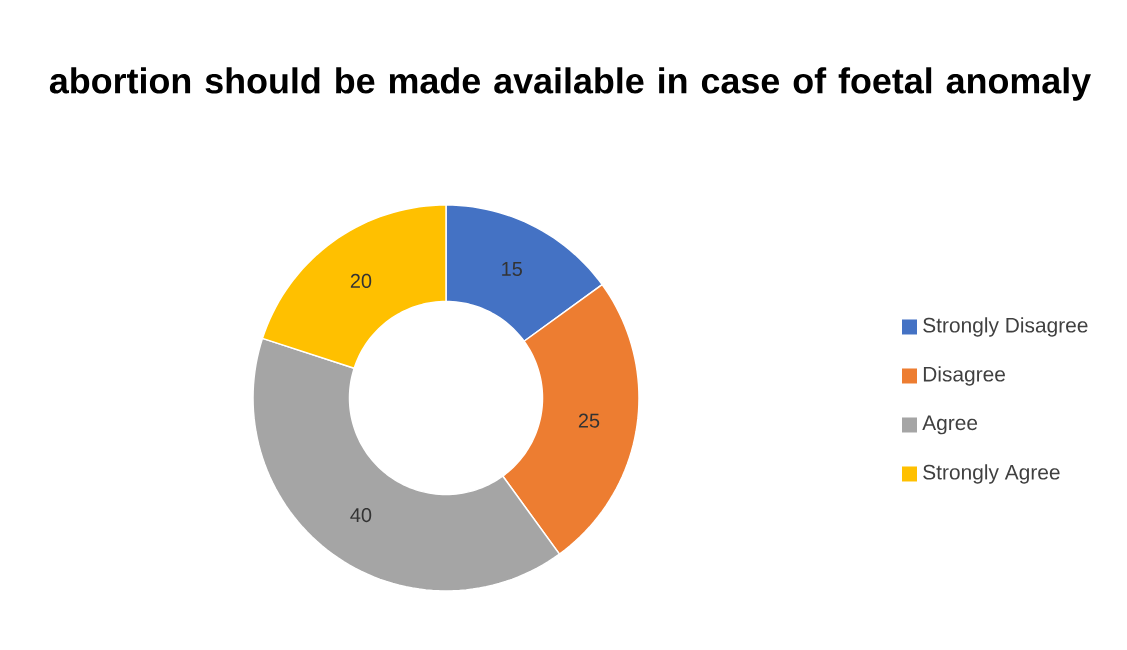 Image resolution: width=1127 pixels, height=650 pixels. I want to click on legend-label: Agree, so click(950, 425).